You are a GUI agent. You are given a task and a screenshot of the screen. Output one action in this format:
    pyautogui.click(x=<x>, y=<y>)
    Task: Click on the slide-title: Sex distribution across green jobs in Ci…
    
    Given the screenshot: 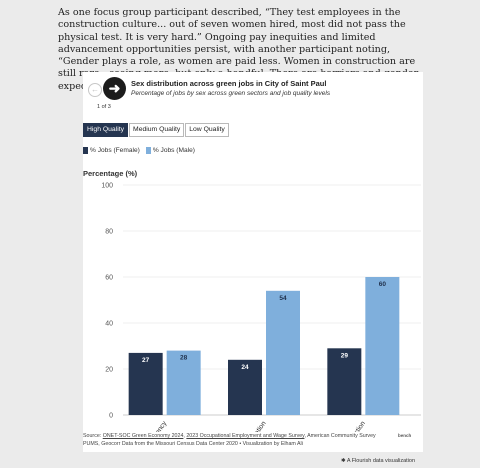 What is the action you would take?
    pyautogui.click(x=229, y=83)
    